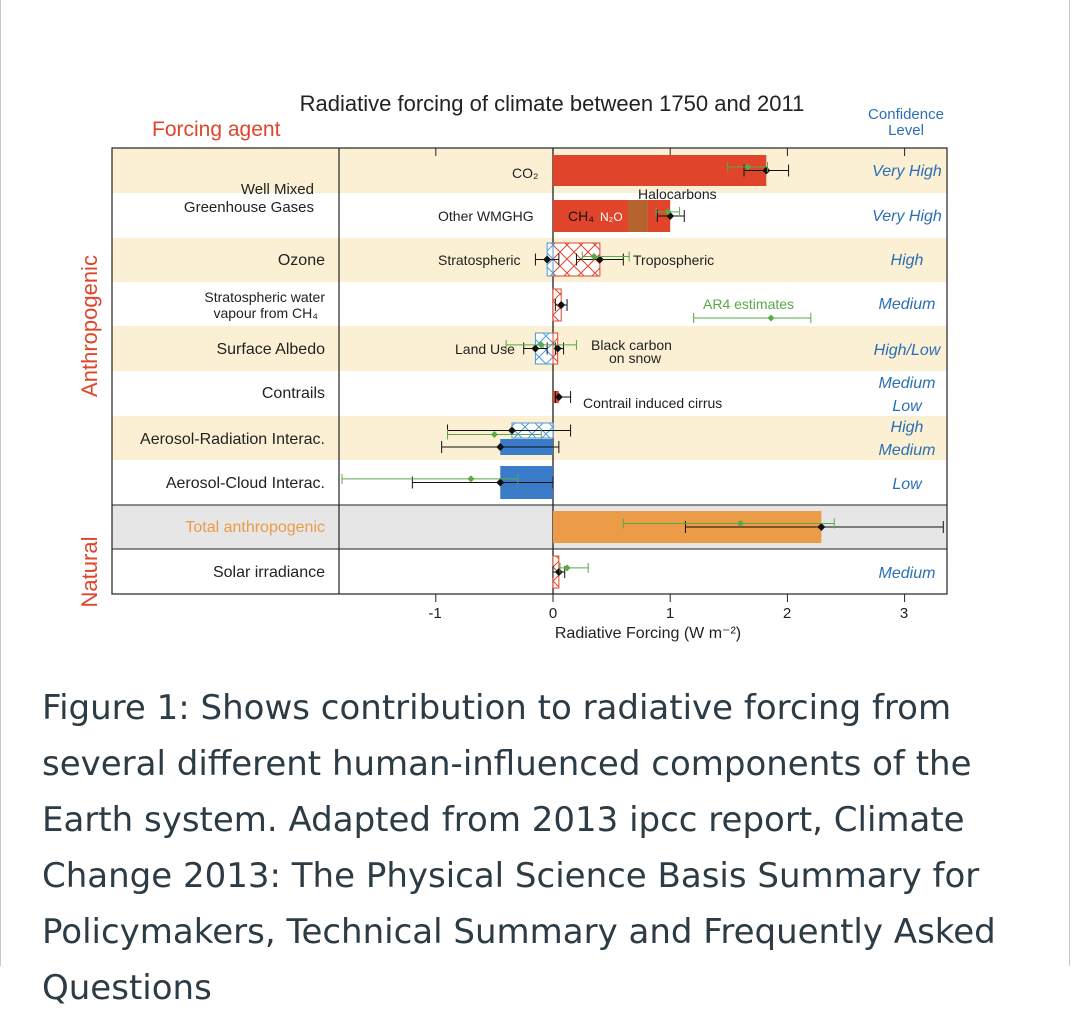  Describe the element at coordinates (89, 572) in the screenshot. I see `group-label-natural: Natural` at that location.